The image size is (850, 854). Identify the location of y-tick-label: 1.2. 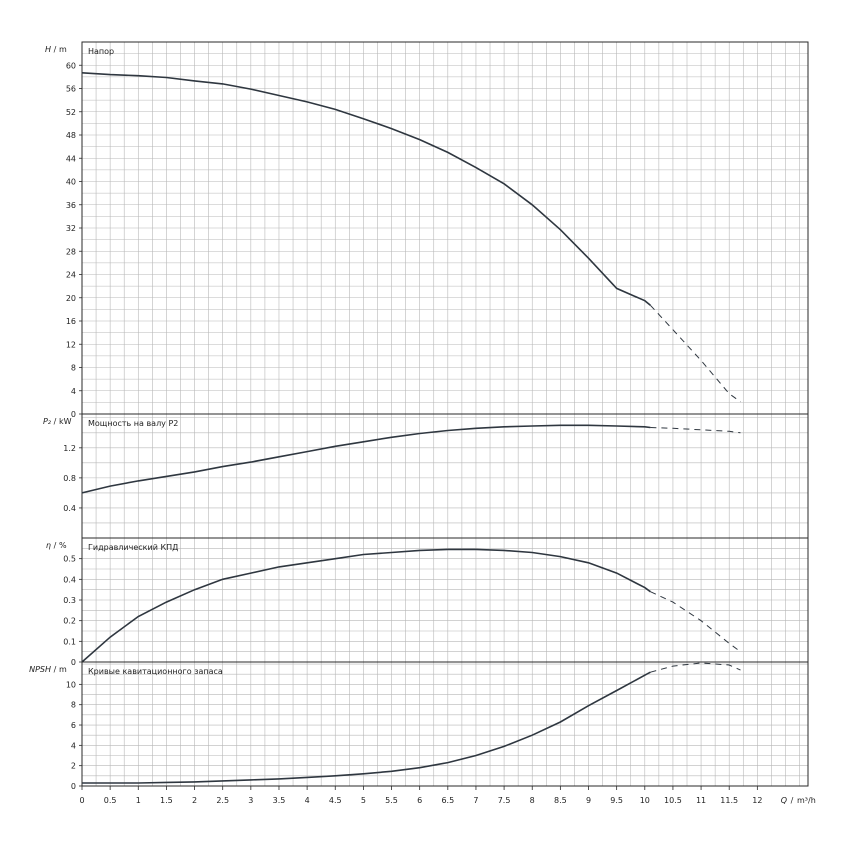
(69, 448).